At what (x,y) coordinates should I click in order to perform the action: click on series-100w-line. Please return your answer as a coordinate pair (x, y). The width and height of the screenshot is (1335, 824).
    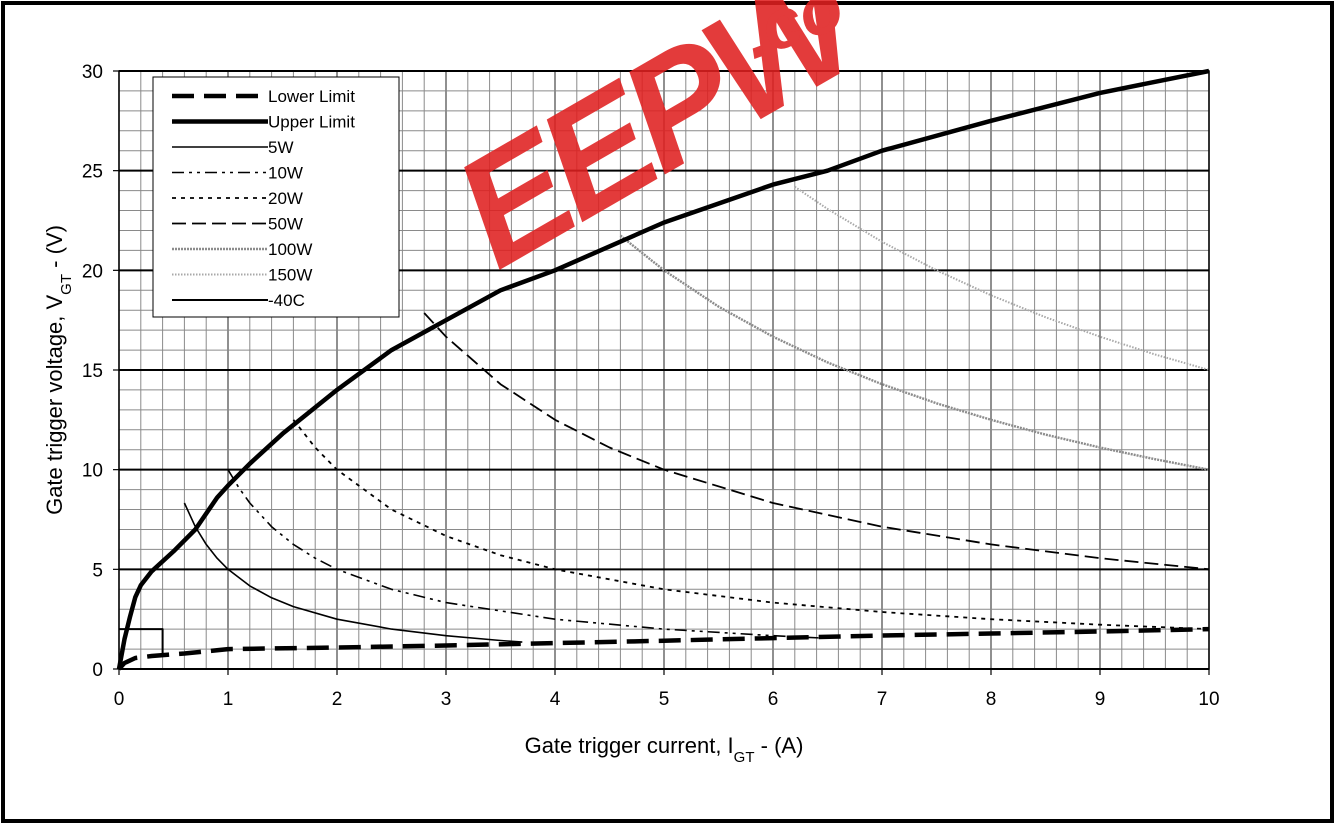
    Looking at the image, I should click on (914, 352).